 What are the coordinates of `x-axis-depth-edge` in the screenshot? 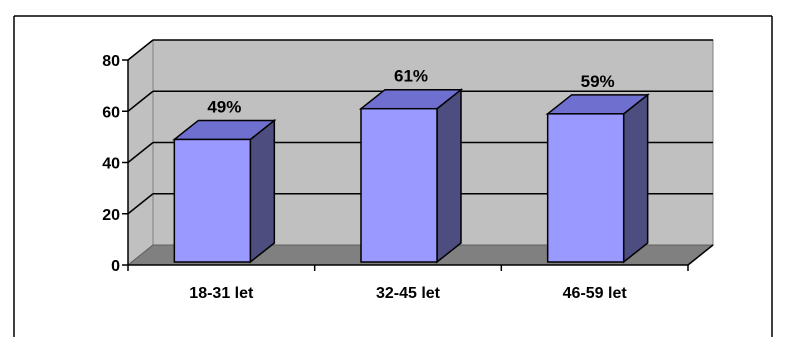 It's located at (700, 255).